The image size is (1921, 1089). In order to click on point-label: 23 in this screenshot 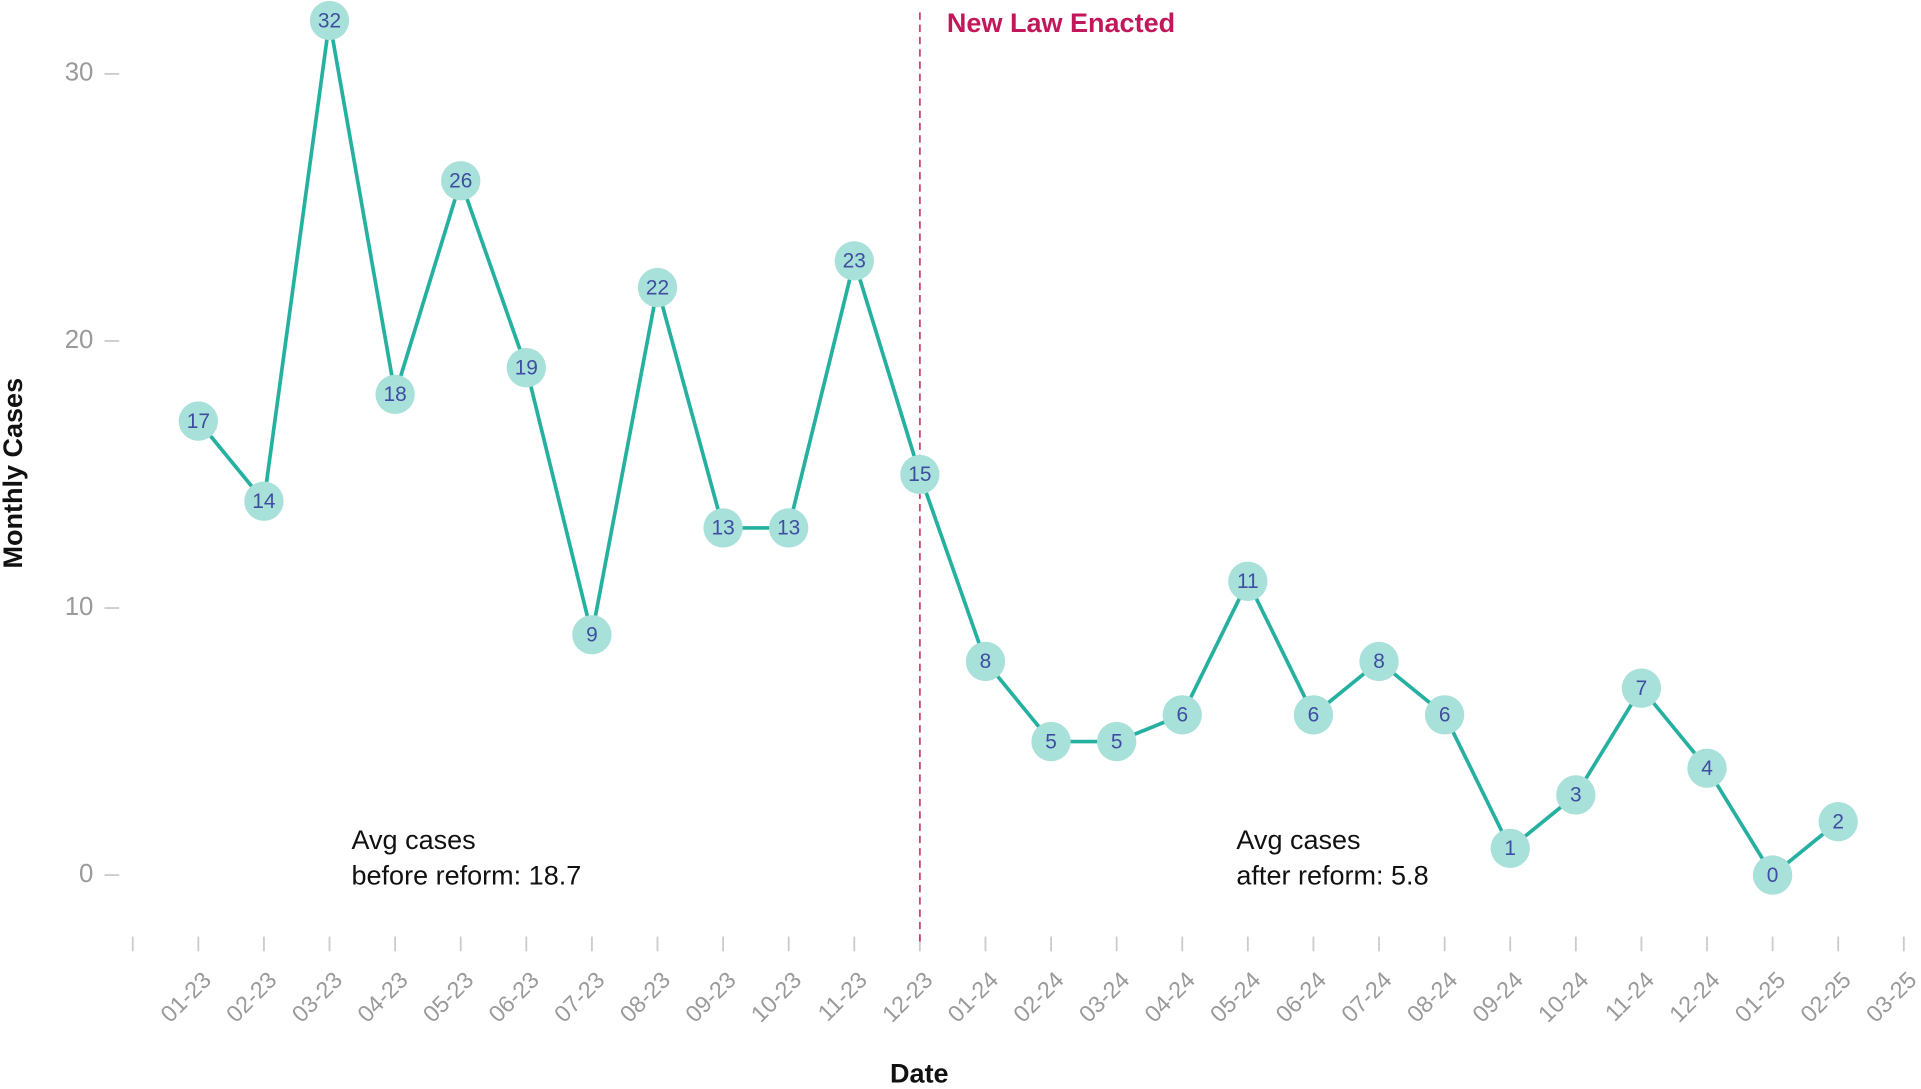, I will do `click(854, 261)`.